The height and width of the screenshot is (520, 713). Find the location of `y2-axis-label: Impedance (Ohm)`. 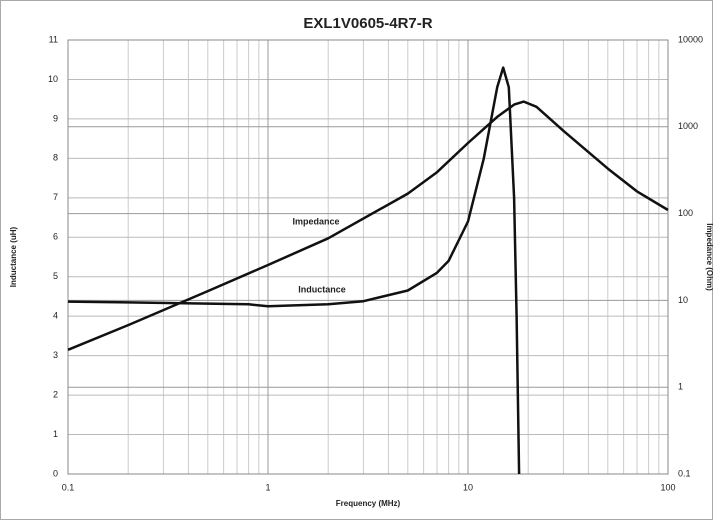

y2-axis-label: Impedance (Ohm) is located at coordinates (709, 257).